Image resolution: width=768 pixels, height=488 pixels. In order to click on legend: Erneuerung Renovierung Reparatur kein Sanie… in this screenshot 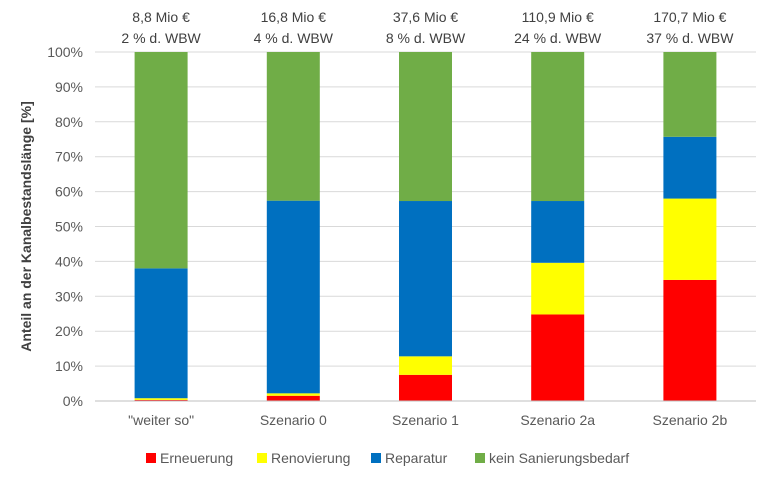, I will do `click(387, 458)`.